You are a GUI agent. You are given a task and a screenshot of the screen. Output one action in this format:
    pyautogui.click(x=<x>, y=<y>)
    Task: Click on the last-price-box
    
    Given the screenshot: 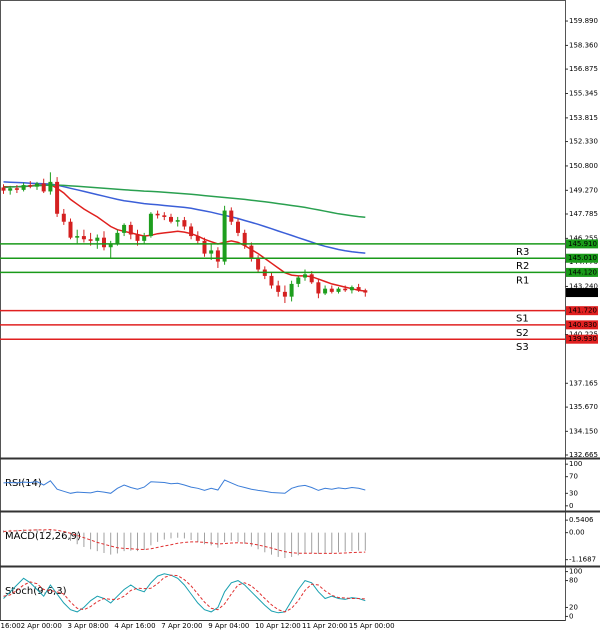 What is the action you would take?
    pyautogui.click(x=582, y=293)
    